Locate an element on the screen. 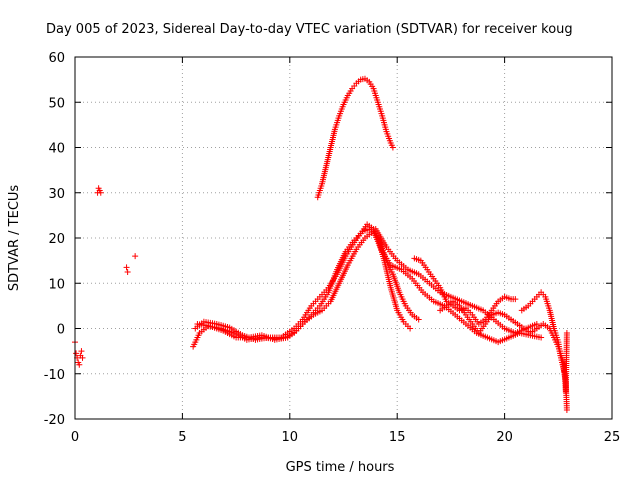  y-tick-label: -10 is located at coordinates (54, 375).